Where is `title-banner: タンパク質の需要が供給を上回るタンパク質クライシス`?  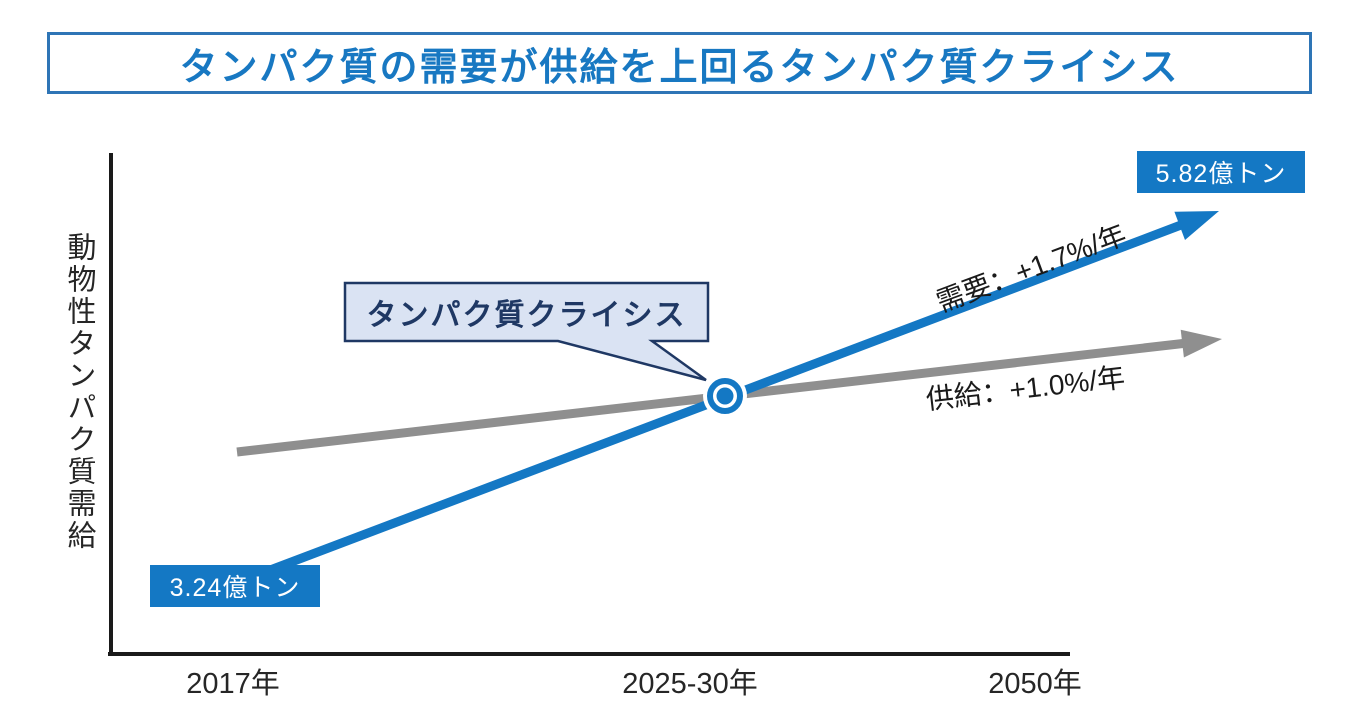
title-banner: タンパク質の需要が供給を上回るタンパク質クライシス is located at coordinates (679, 63).